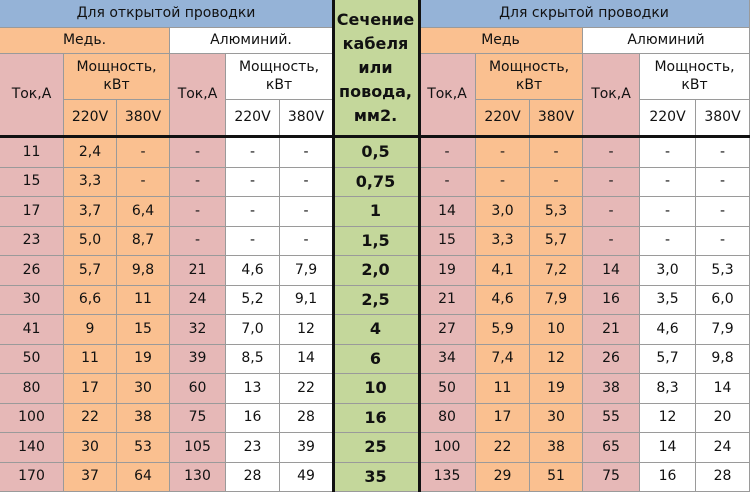 Image resolution: width=750 pixels, height=492 pixels. What do you see at coordinates (611, 359) in the screenshot?
I see `data-cell: 26` at bounding box center [611, 359].